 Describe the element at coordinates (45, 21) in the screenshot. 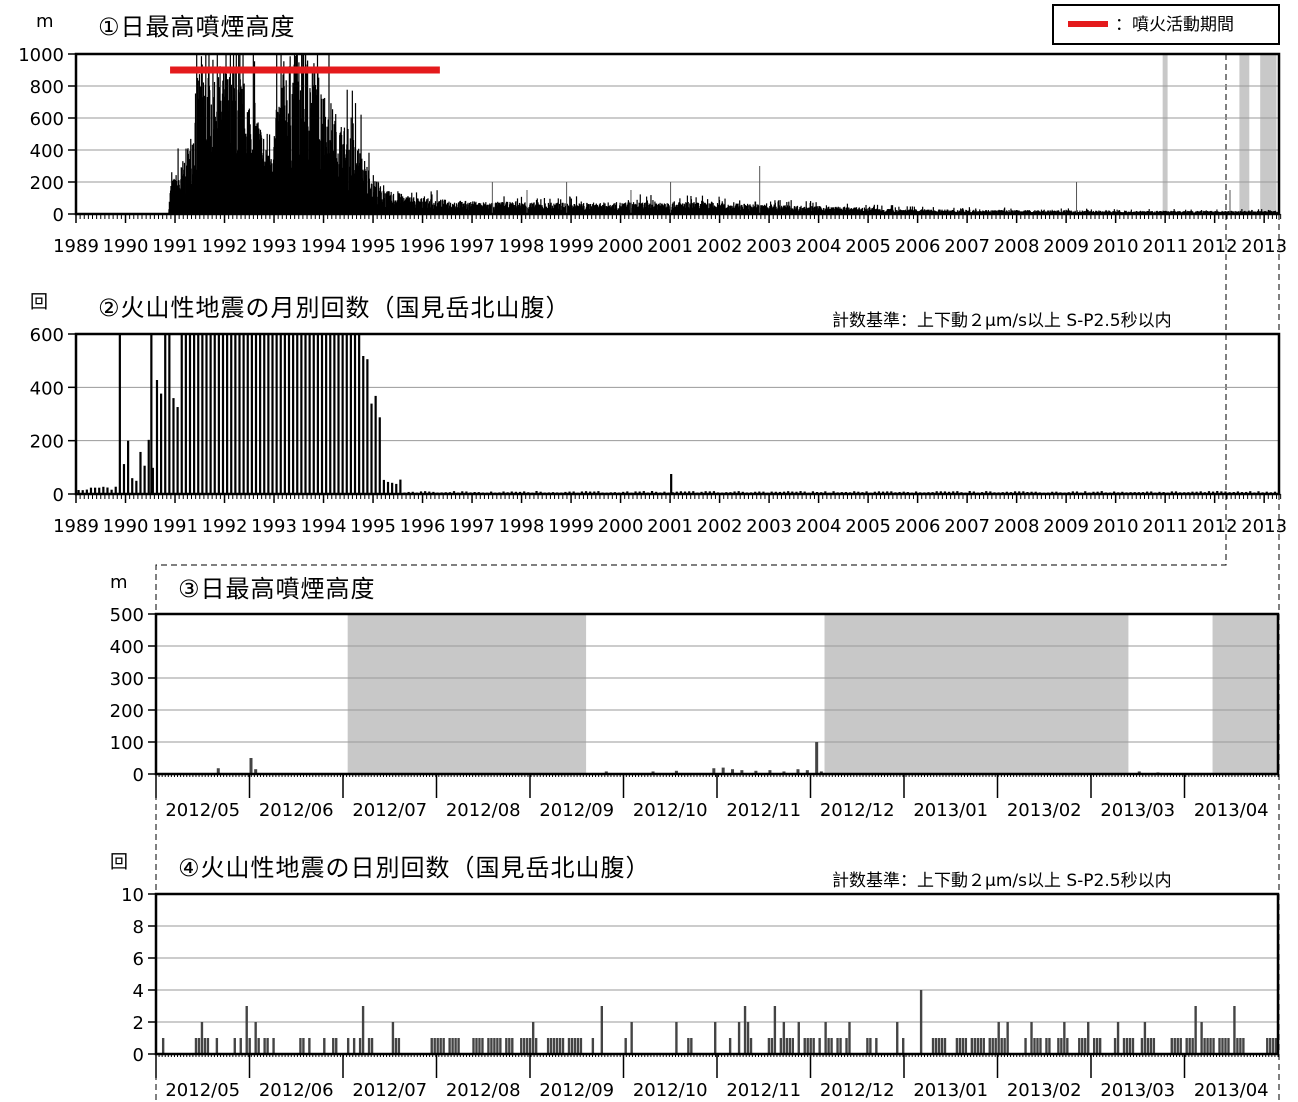

I see `panel-1-unit: m` at that location.